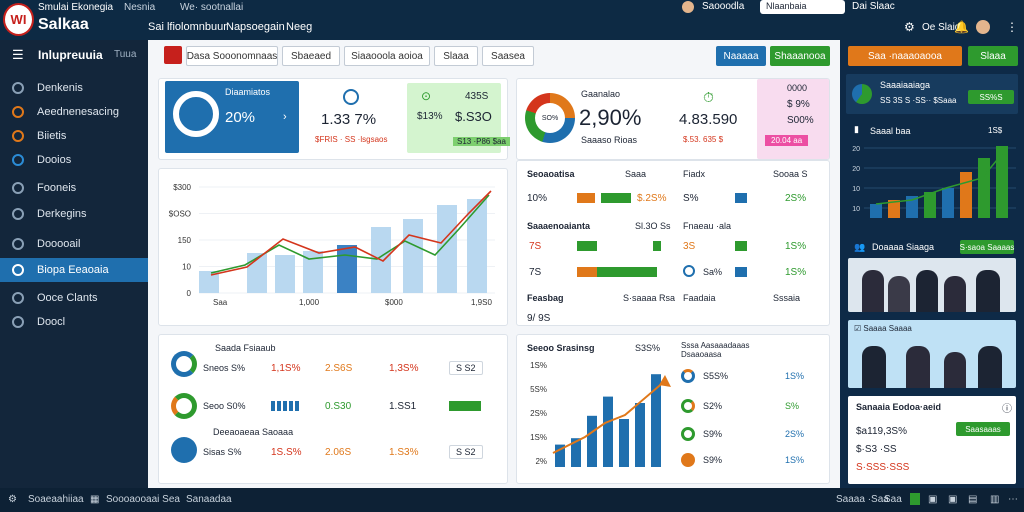 The image size is (1024, 512). What do you see at coordinates (186, 267) in the screenshot?
I see `y-tick-label: 10` at bounding box center [186, 267].